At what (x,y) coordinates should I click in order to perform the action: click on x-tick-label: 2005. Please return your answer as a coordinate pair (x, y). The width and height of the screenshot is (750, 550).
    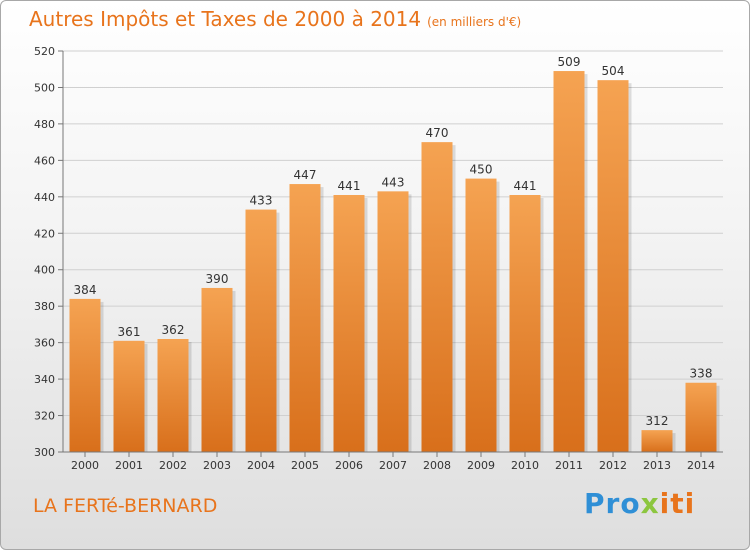
    Looking at the image, I should click on (305, 465).